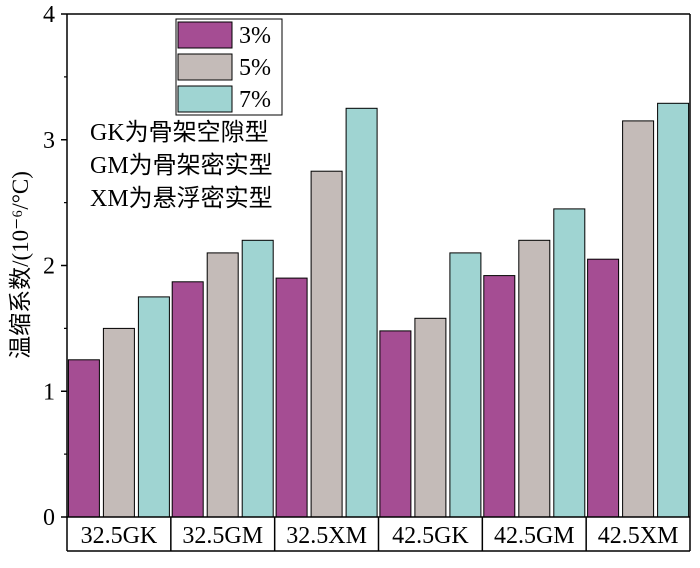 The height and width of the screenshot is (568, 700). Describe the element at coordinates (465, 385) in the screenshot. I see `bar-42.5GK-7%` at that location.